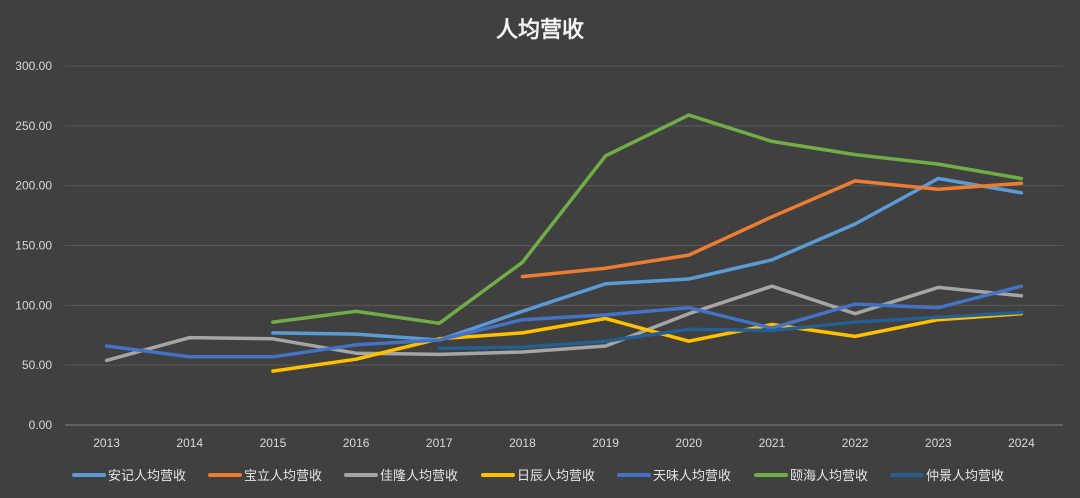 This screenshot has width=1080, height=498. What do you see at coordinates (147, 476) in the screenshot?
I see `legend-label: 安记人均营收` at bounding box center [147, 476].